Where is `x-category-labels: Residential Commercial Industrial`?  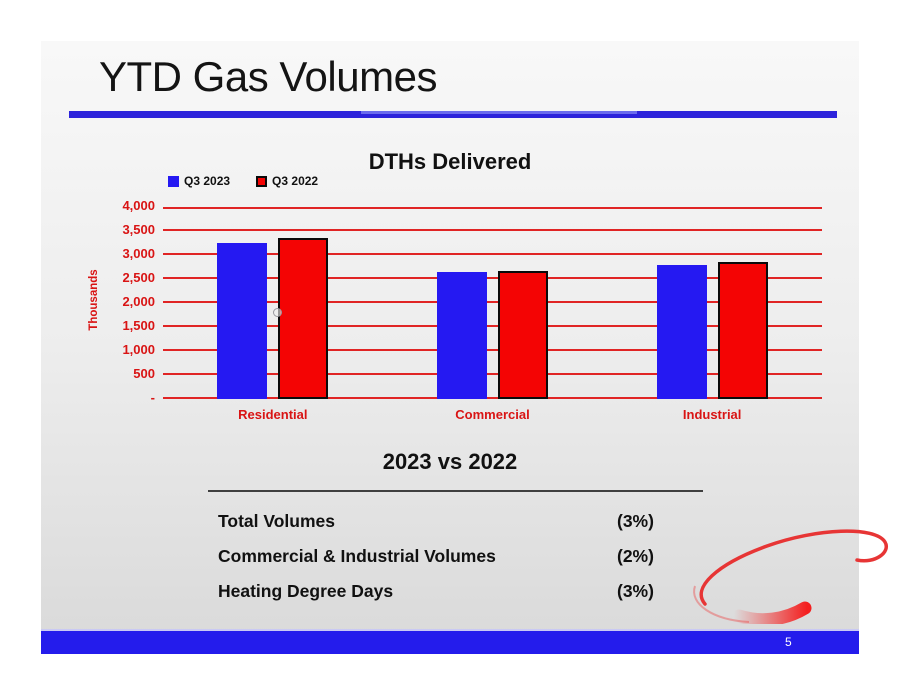
x-category-labels: Residential Commercial Industrial is located at coordinates (492, 417).